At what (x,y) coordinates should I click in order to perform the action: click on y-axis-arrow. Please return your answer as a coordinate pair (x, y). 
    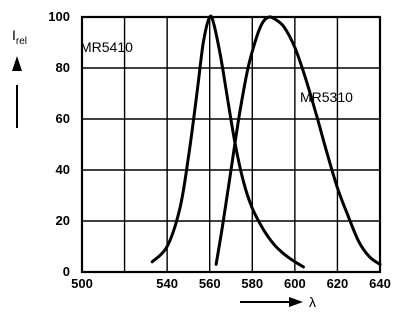
    Looking at the image, I should click on (17, 92).